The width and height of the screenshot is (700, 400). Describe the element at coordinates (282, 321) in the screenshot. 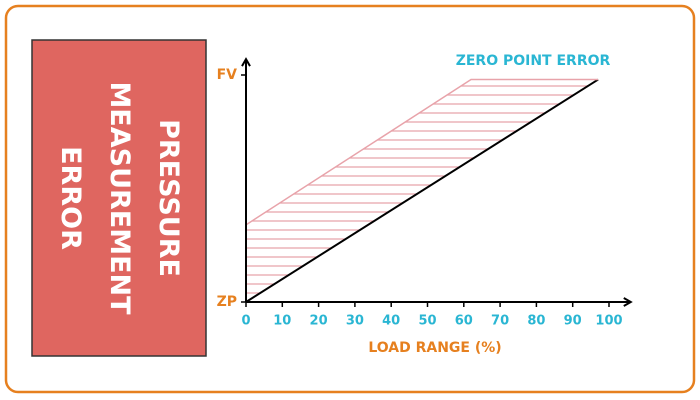

I see `x-tick-label: 10` at that location.